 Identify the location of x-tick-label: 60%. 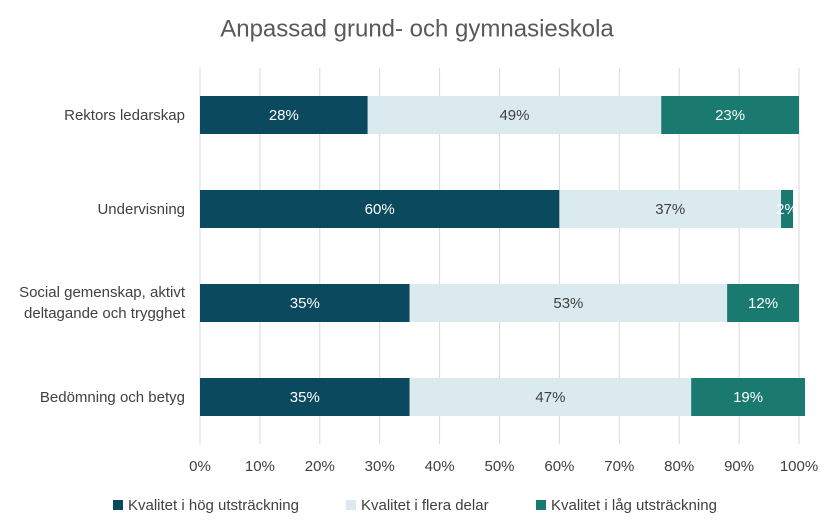
(559, 466).